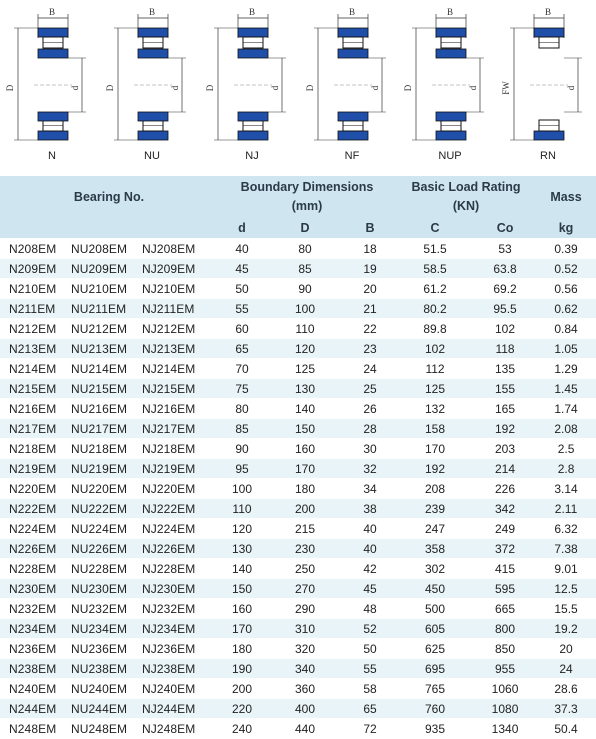 Image resolution: width=596 pixels, height=739 pixels. Describe the element at coordinates (242, 428) in the screenshot. I see `cell-d: 85` at that location.